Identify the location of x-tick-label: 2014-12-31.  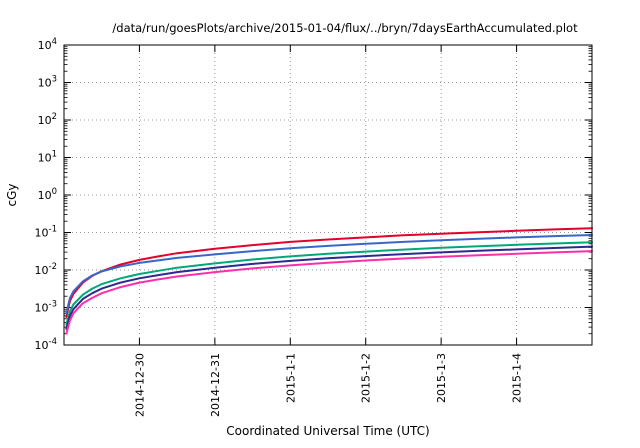
(215, 385).